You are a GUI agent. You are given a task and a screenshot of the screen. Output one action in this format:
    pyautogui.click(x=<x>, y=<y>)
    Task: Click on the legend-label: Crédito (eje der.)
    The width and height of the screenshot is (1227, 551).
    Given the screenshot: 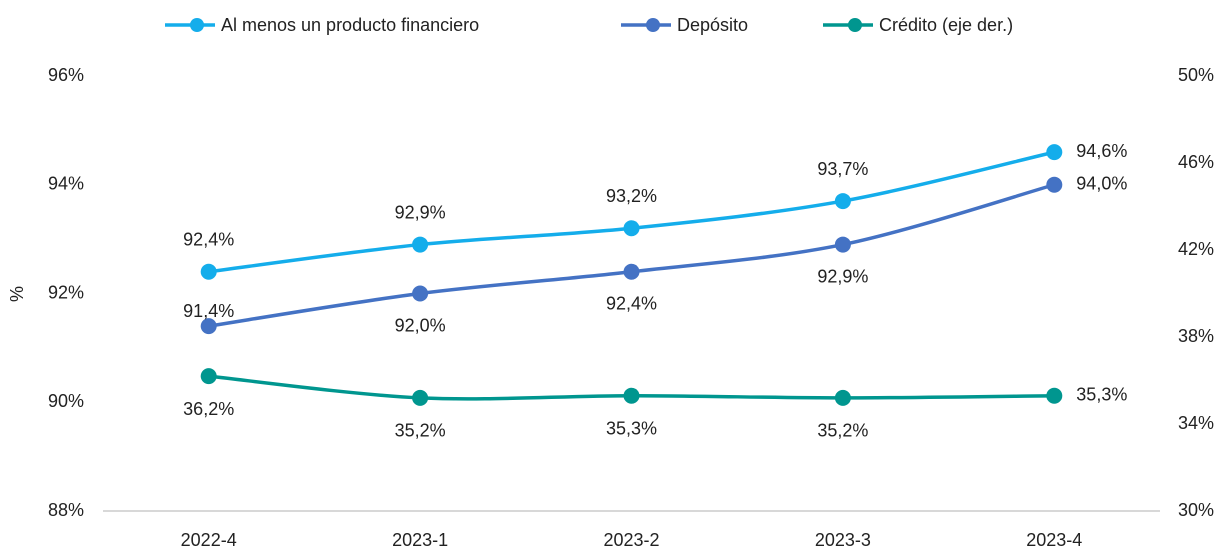 What is the action you would take?
    pyautogui.click(x=946, y=25)
    